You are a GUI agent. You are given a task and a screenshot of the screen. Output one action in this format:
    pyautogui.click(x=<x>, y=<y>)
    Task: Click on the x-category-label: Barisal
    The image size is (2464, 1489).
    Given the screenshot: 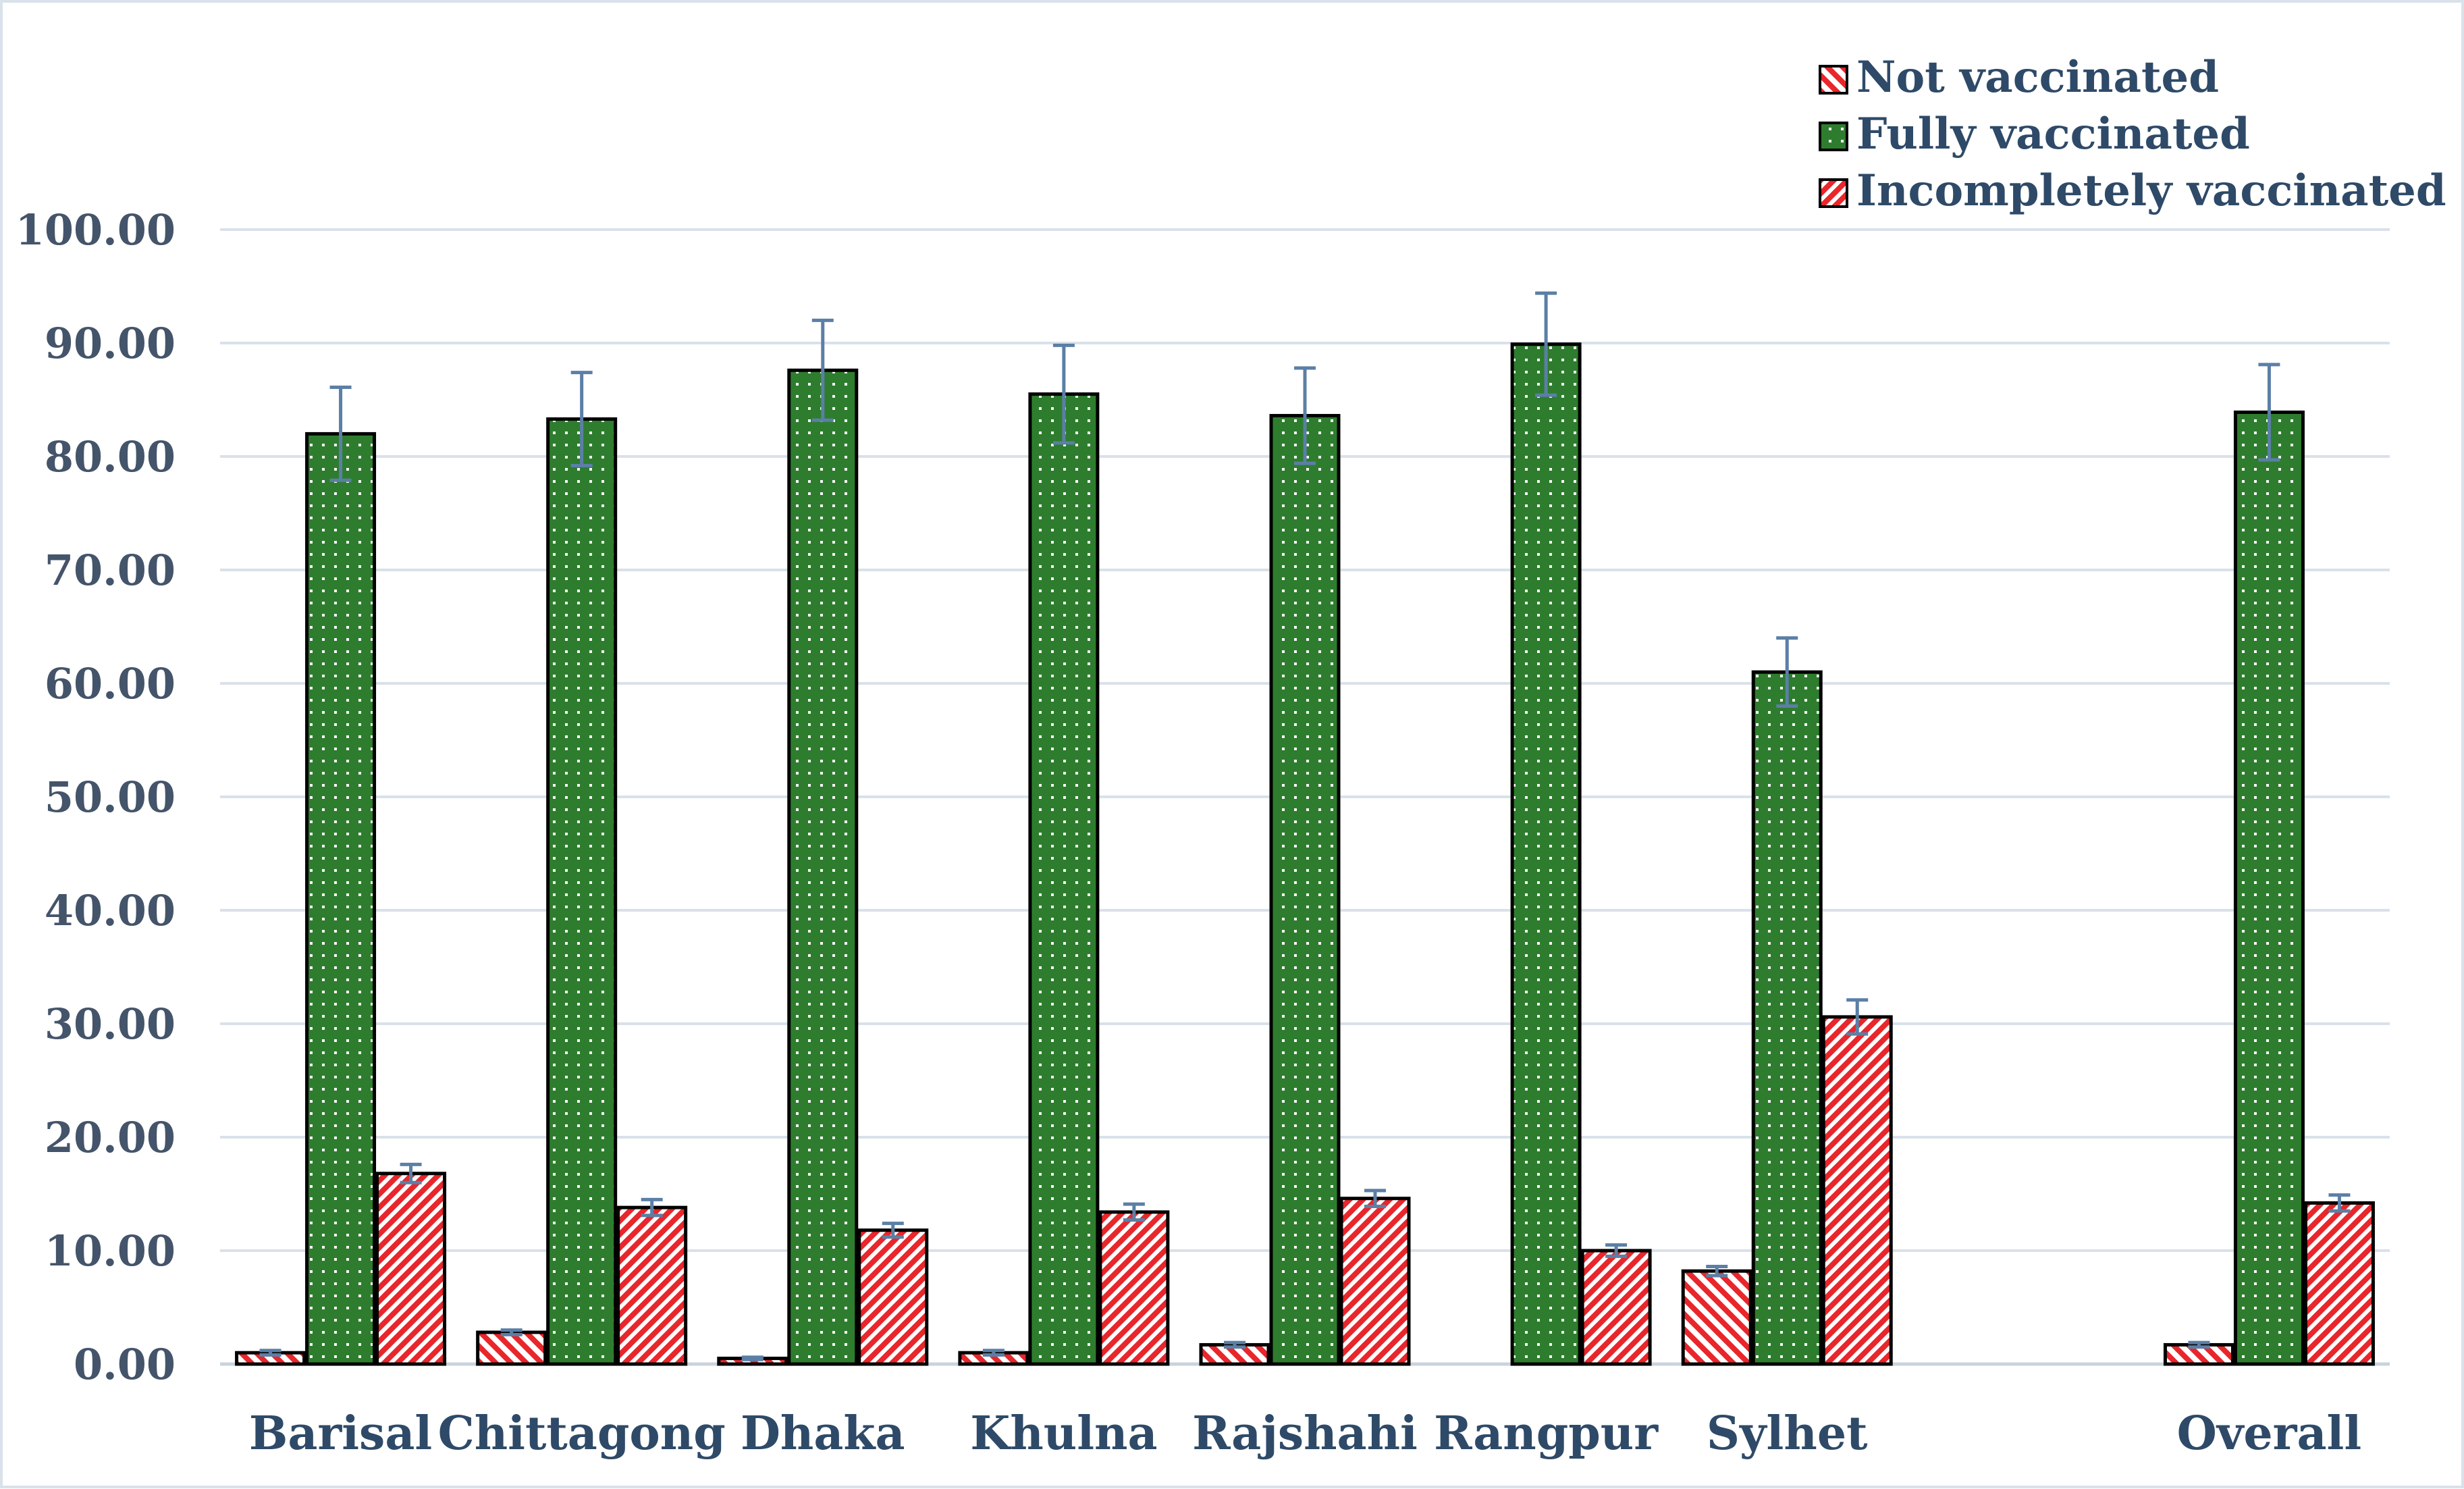 What is the action you would take?
    pyautogui.click(x=340, y=1434)
    